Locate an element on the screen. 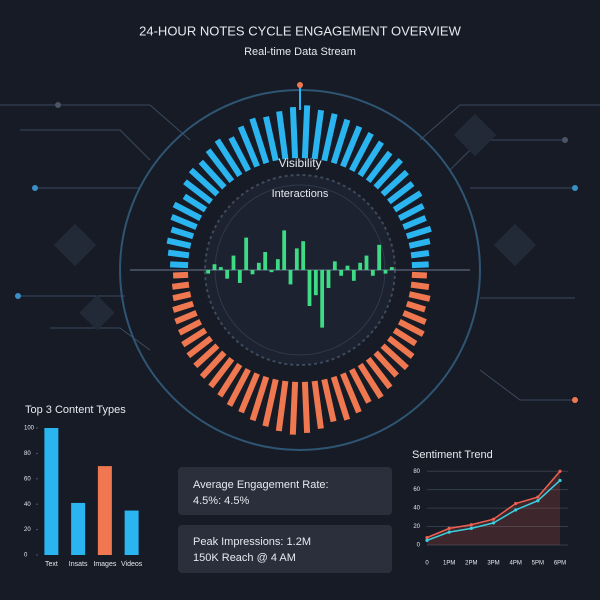 Image resolution: width=600 pixels, height=600 pixels. y-tick-label: 60 is located at coordinates (27, 479).